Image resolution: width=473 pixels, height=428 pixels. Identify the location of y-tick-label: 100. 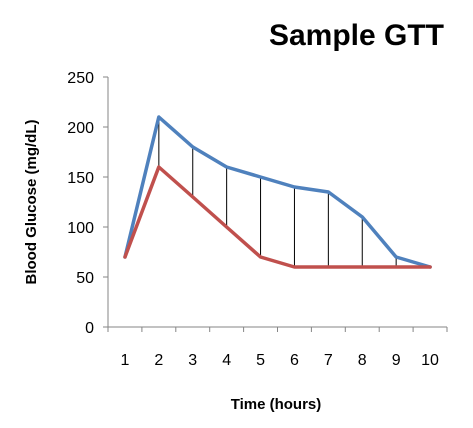
(80, 228).